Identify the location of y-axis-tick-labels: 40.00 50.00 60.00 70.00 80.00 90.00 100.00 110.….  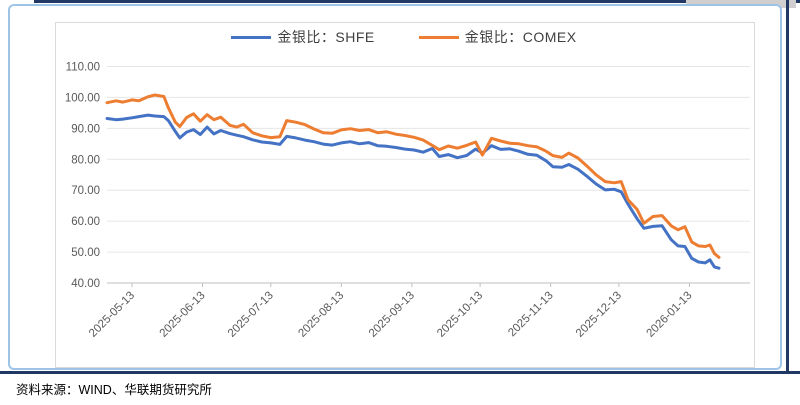
(82, 176).